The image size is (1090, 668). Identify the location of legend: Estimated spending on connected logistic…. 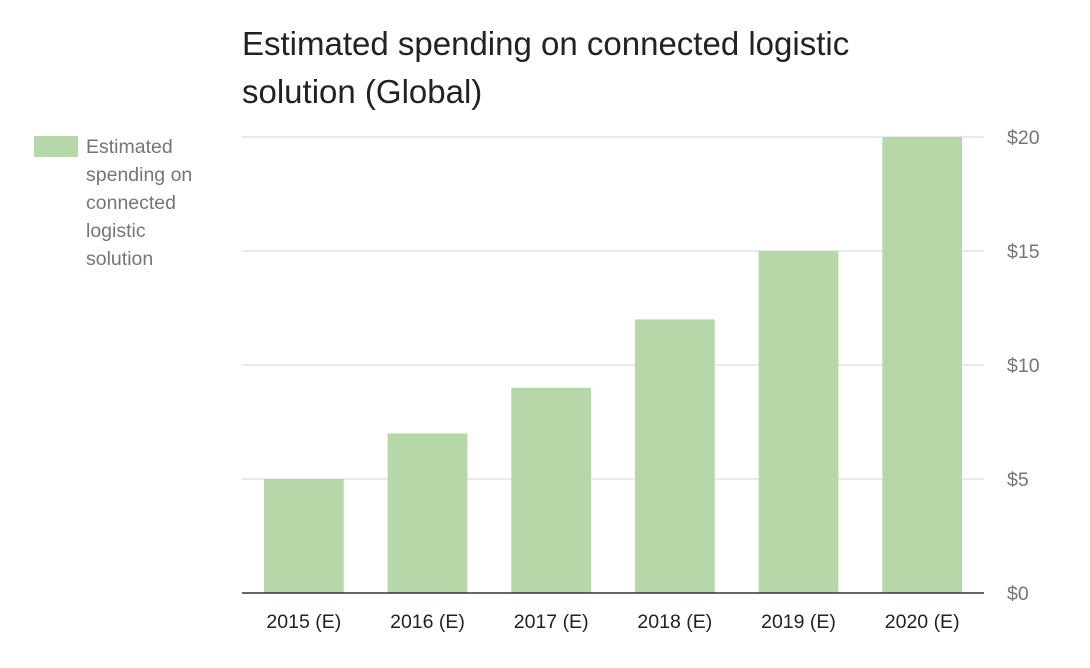
(113, 203).